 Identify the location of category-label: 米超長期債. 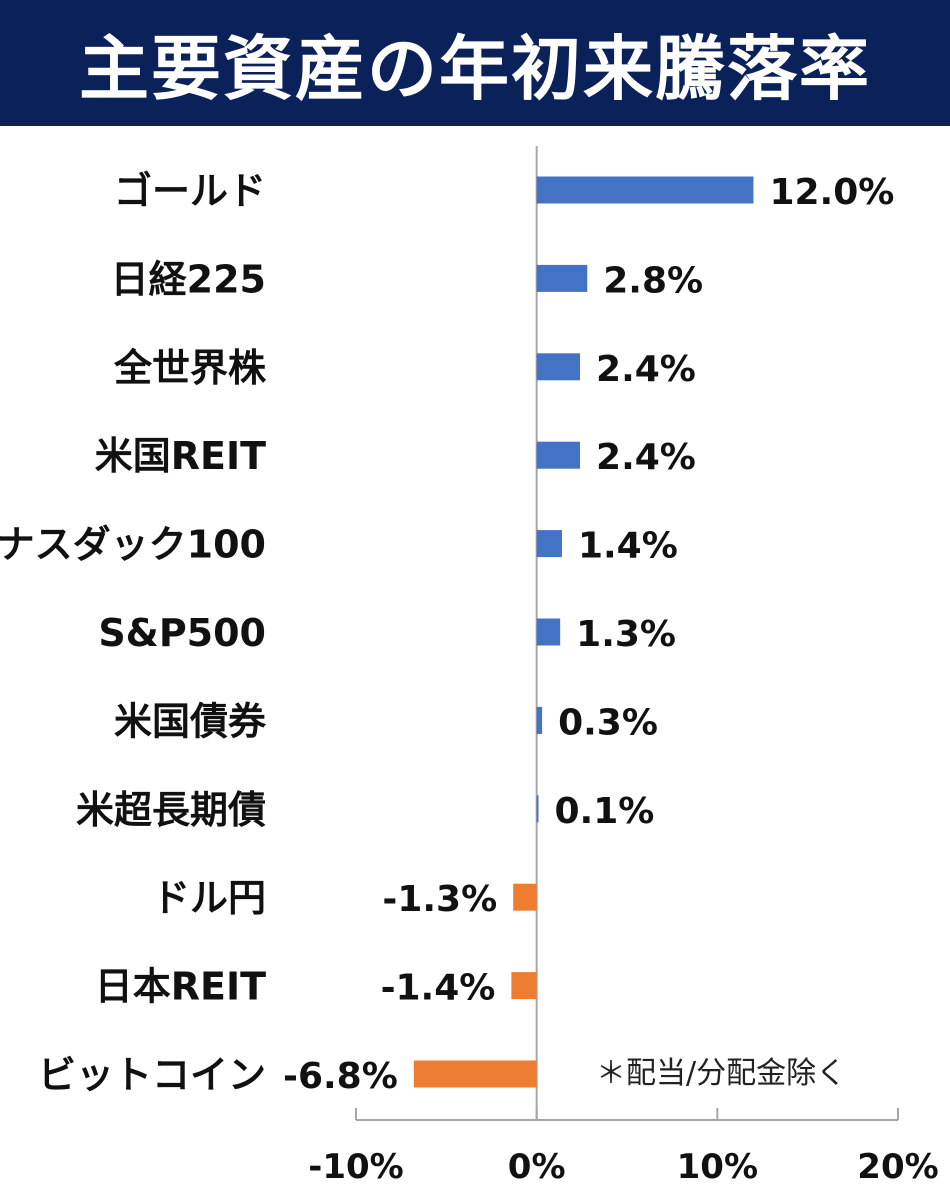
(171, 810).